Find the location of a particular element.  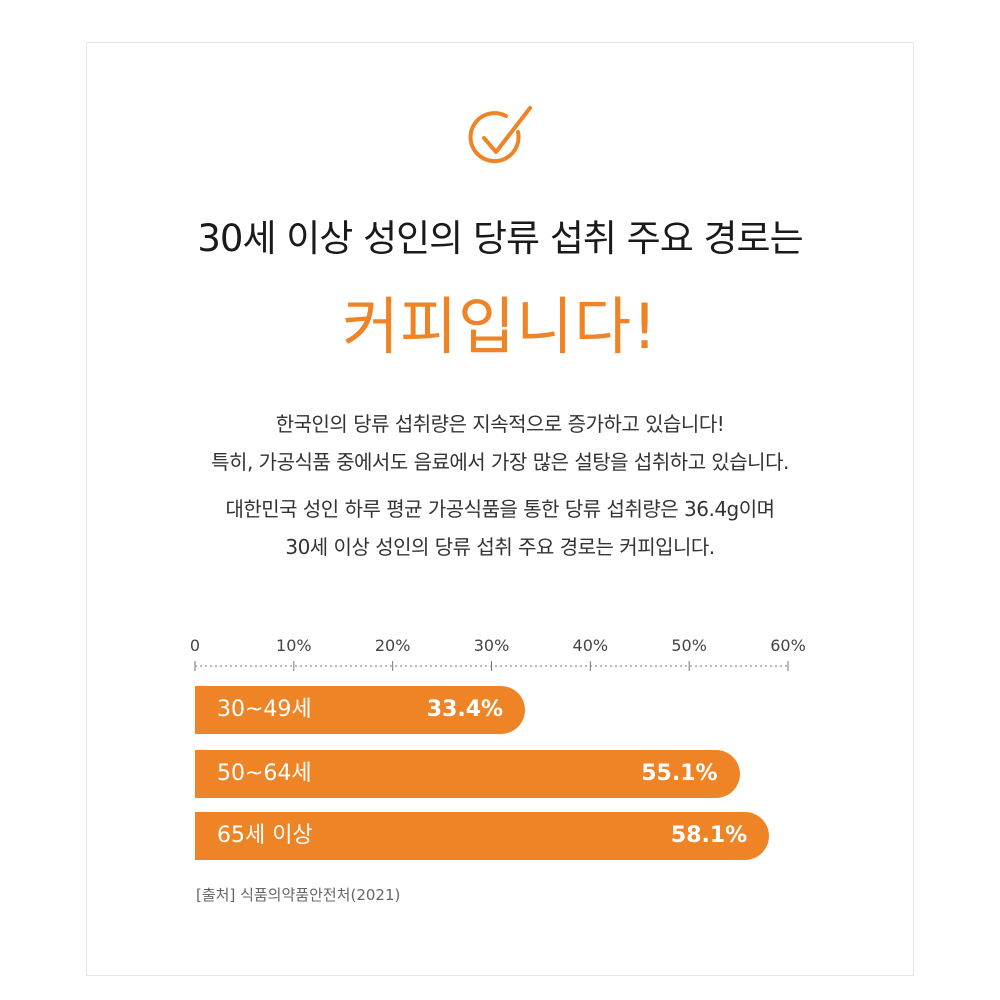

bar-value-label: 58.1% is located at coordinates (709, 835).